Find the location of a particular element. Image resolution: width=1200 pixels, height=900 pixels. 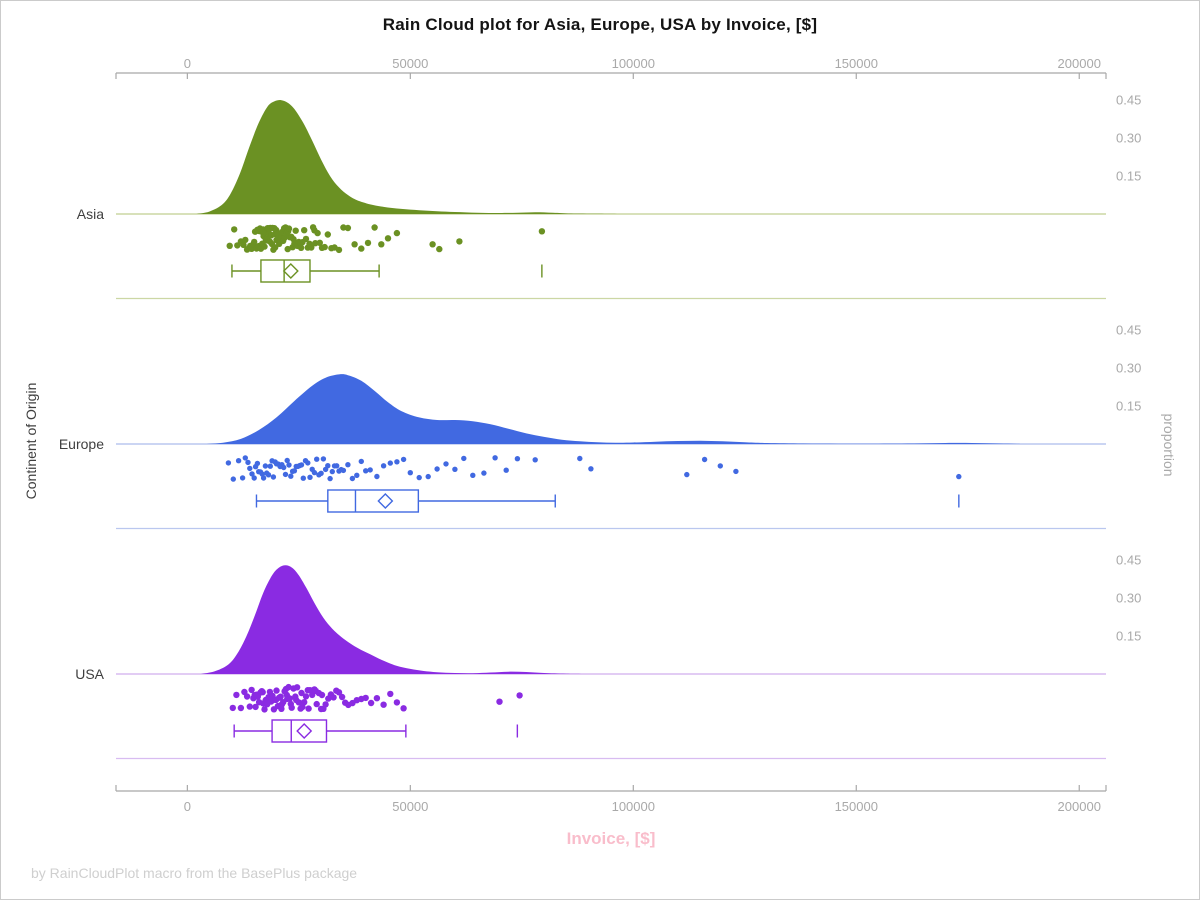

density-curve-asia is located at coordinates (415, 157).